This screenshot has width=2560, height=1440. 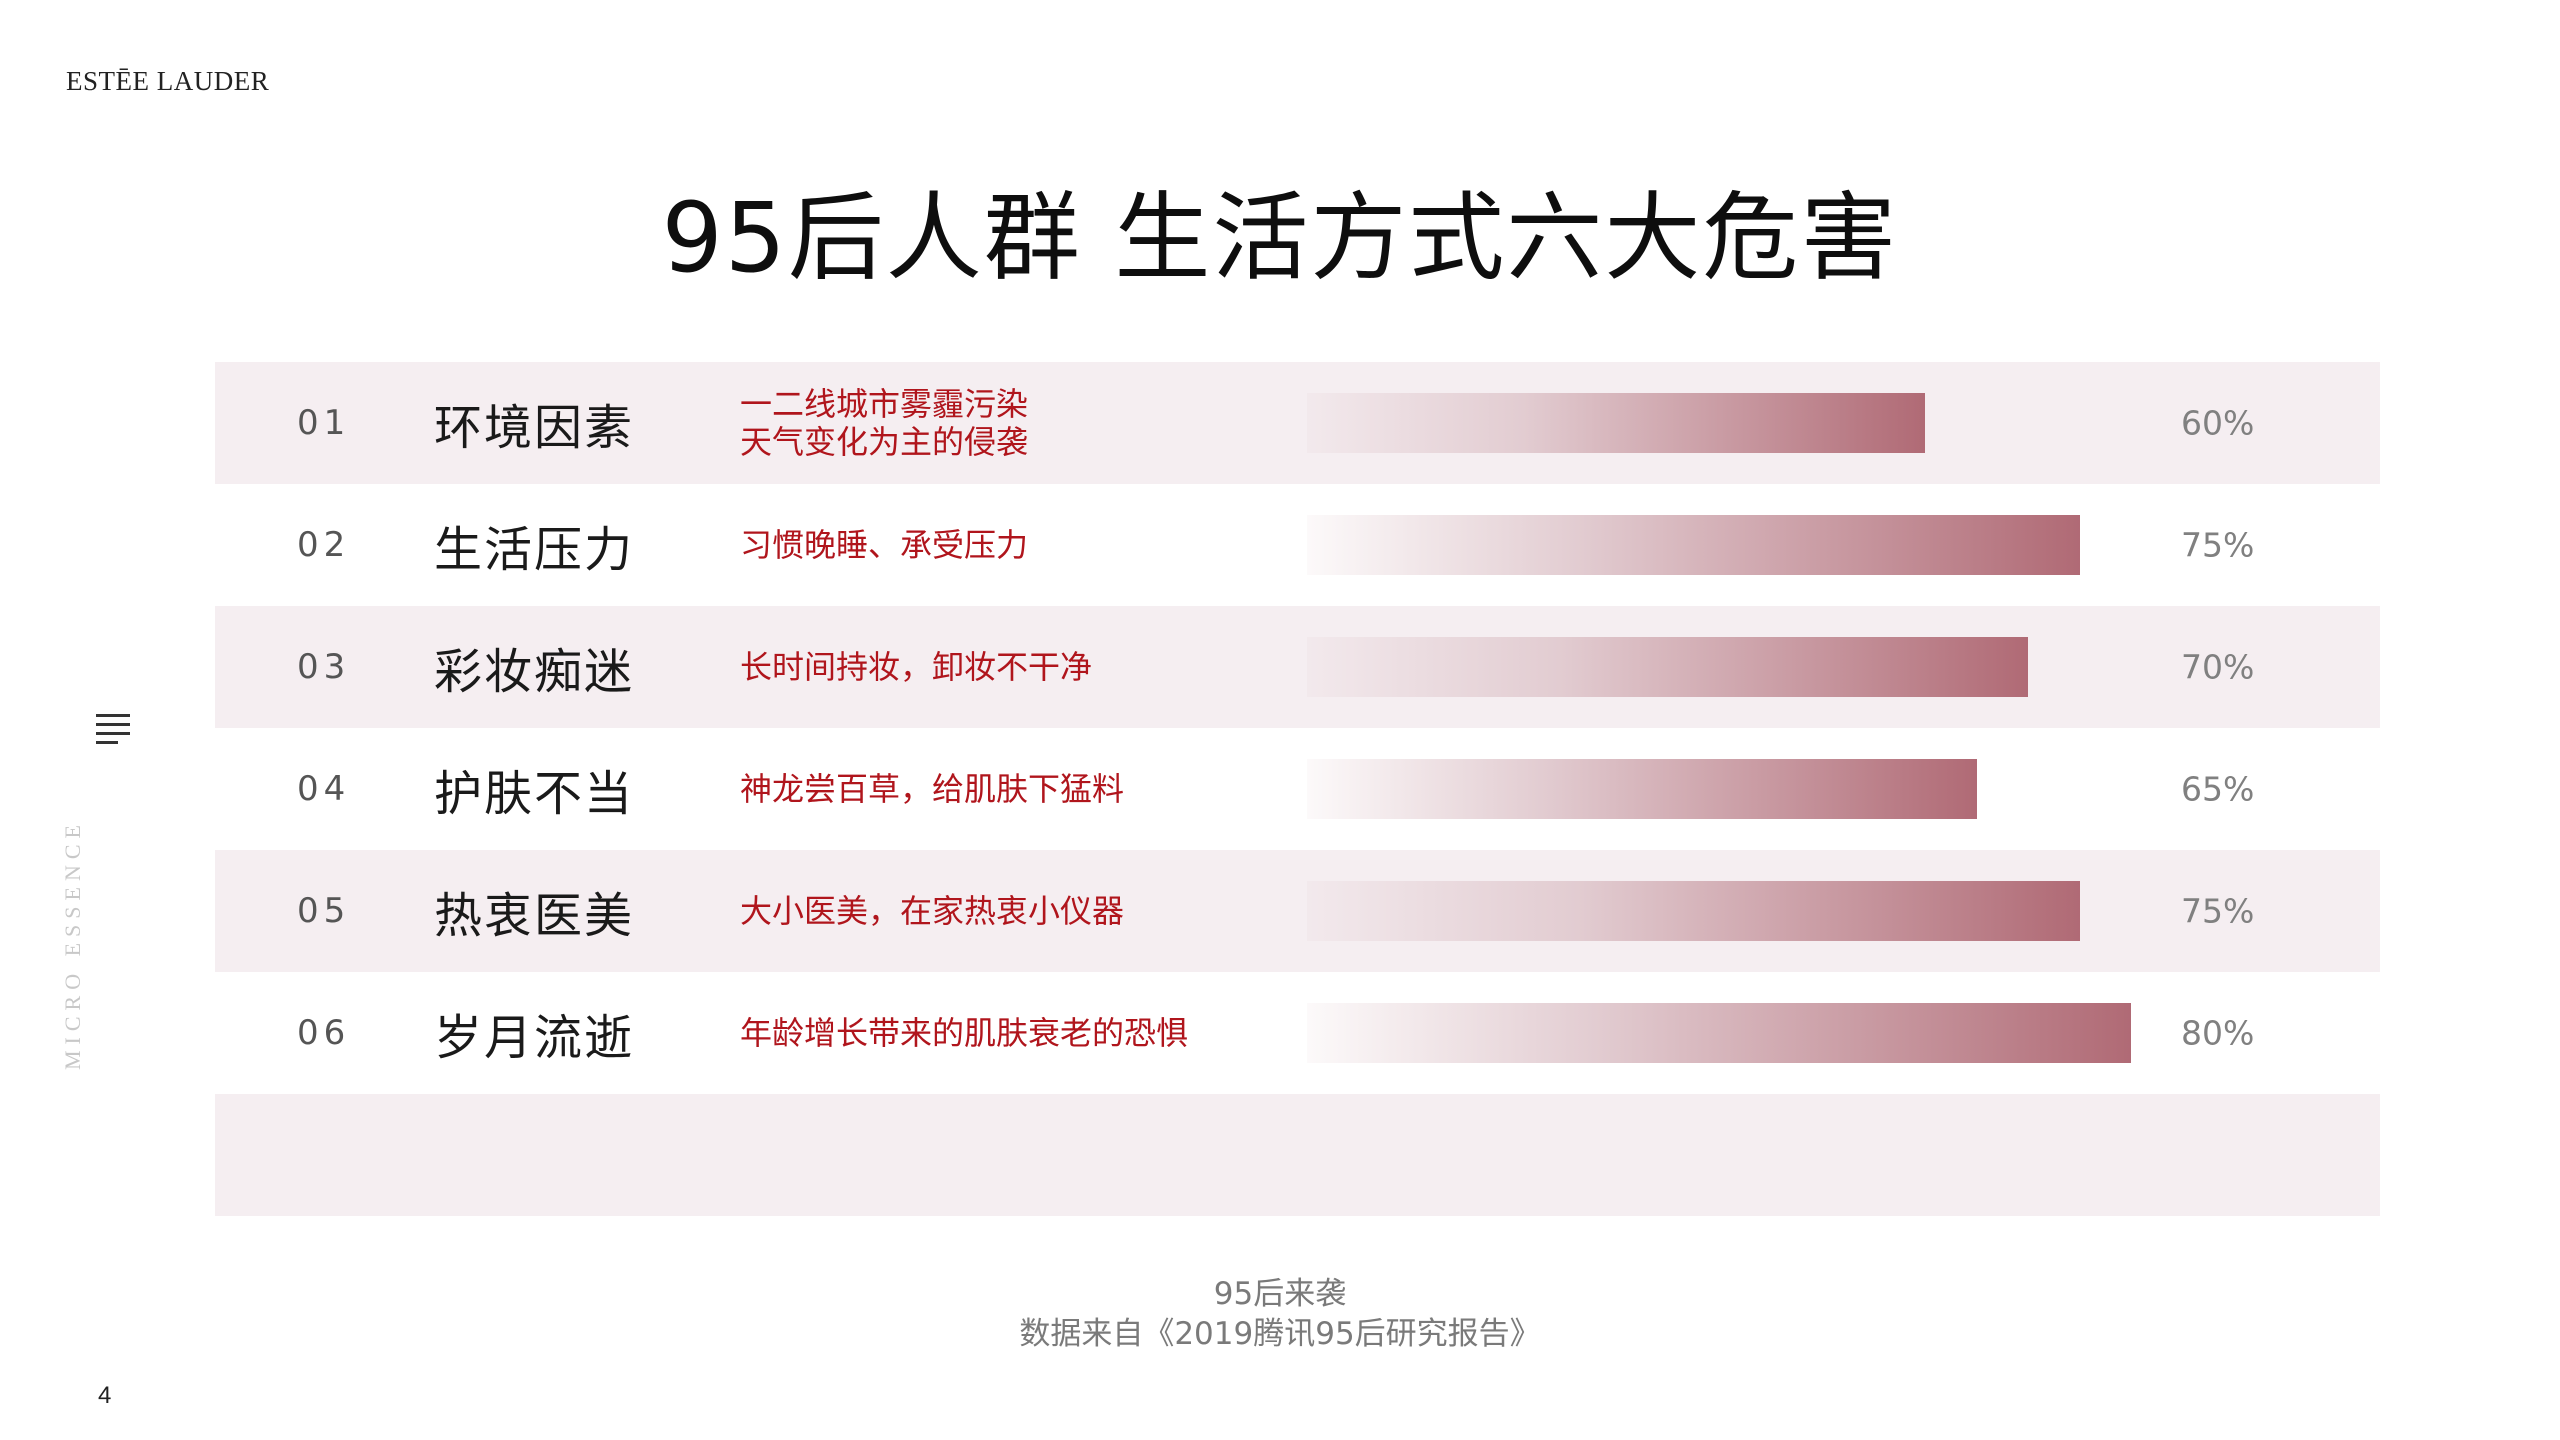 What do you see at coordinates (2218, 423) in the screenshot?
I see `value-label: 60%` at bounding box center [2218, 423].